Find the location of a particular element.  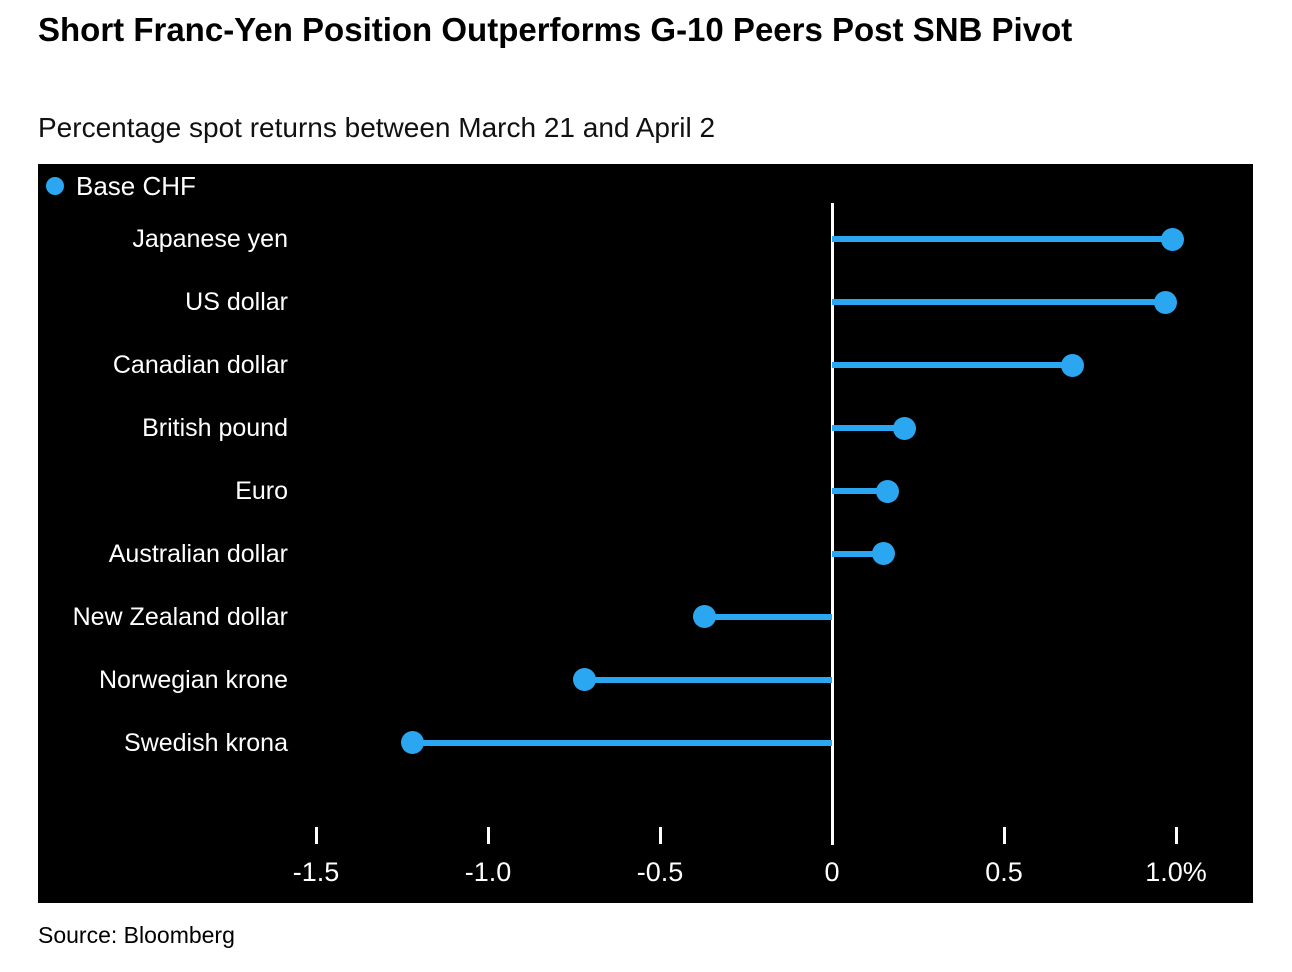

zero-axis-line is located at coordinates (832, 524).